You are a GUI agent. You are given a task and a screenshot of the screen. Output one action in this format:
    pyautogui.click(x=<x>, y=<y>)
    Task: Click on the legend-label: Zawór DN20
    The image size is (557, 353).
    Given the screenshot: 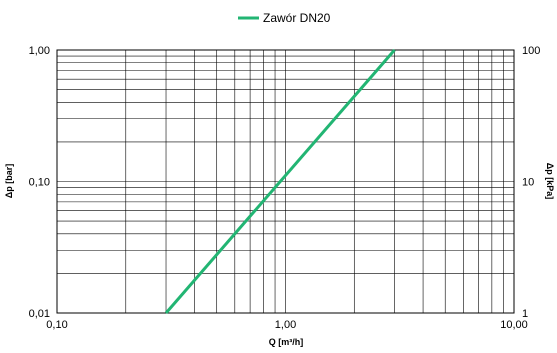 What is the action you would take?
    pyautogui.click(x=297, y=18)
    